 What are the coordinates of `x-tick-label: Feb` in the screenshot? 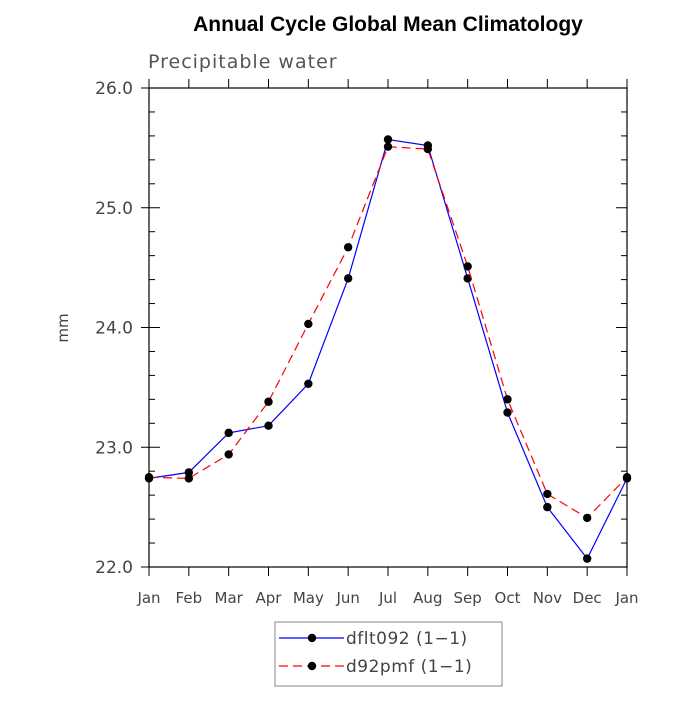 It's located at (189, 598).